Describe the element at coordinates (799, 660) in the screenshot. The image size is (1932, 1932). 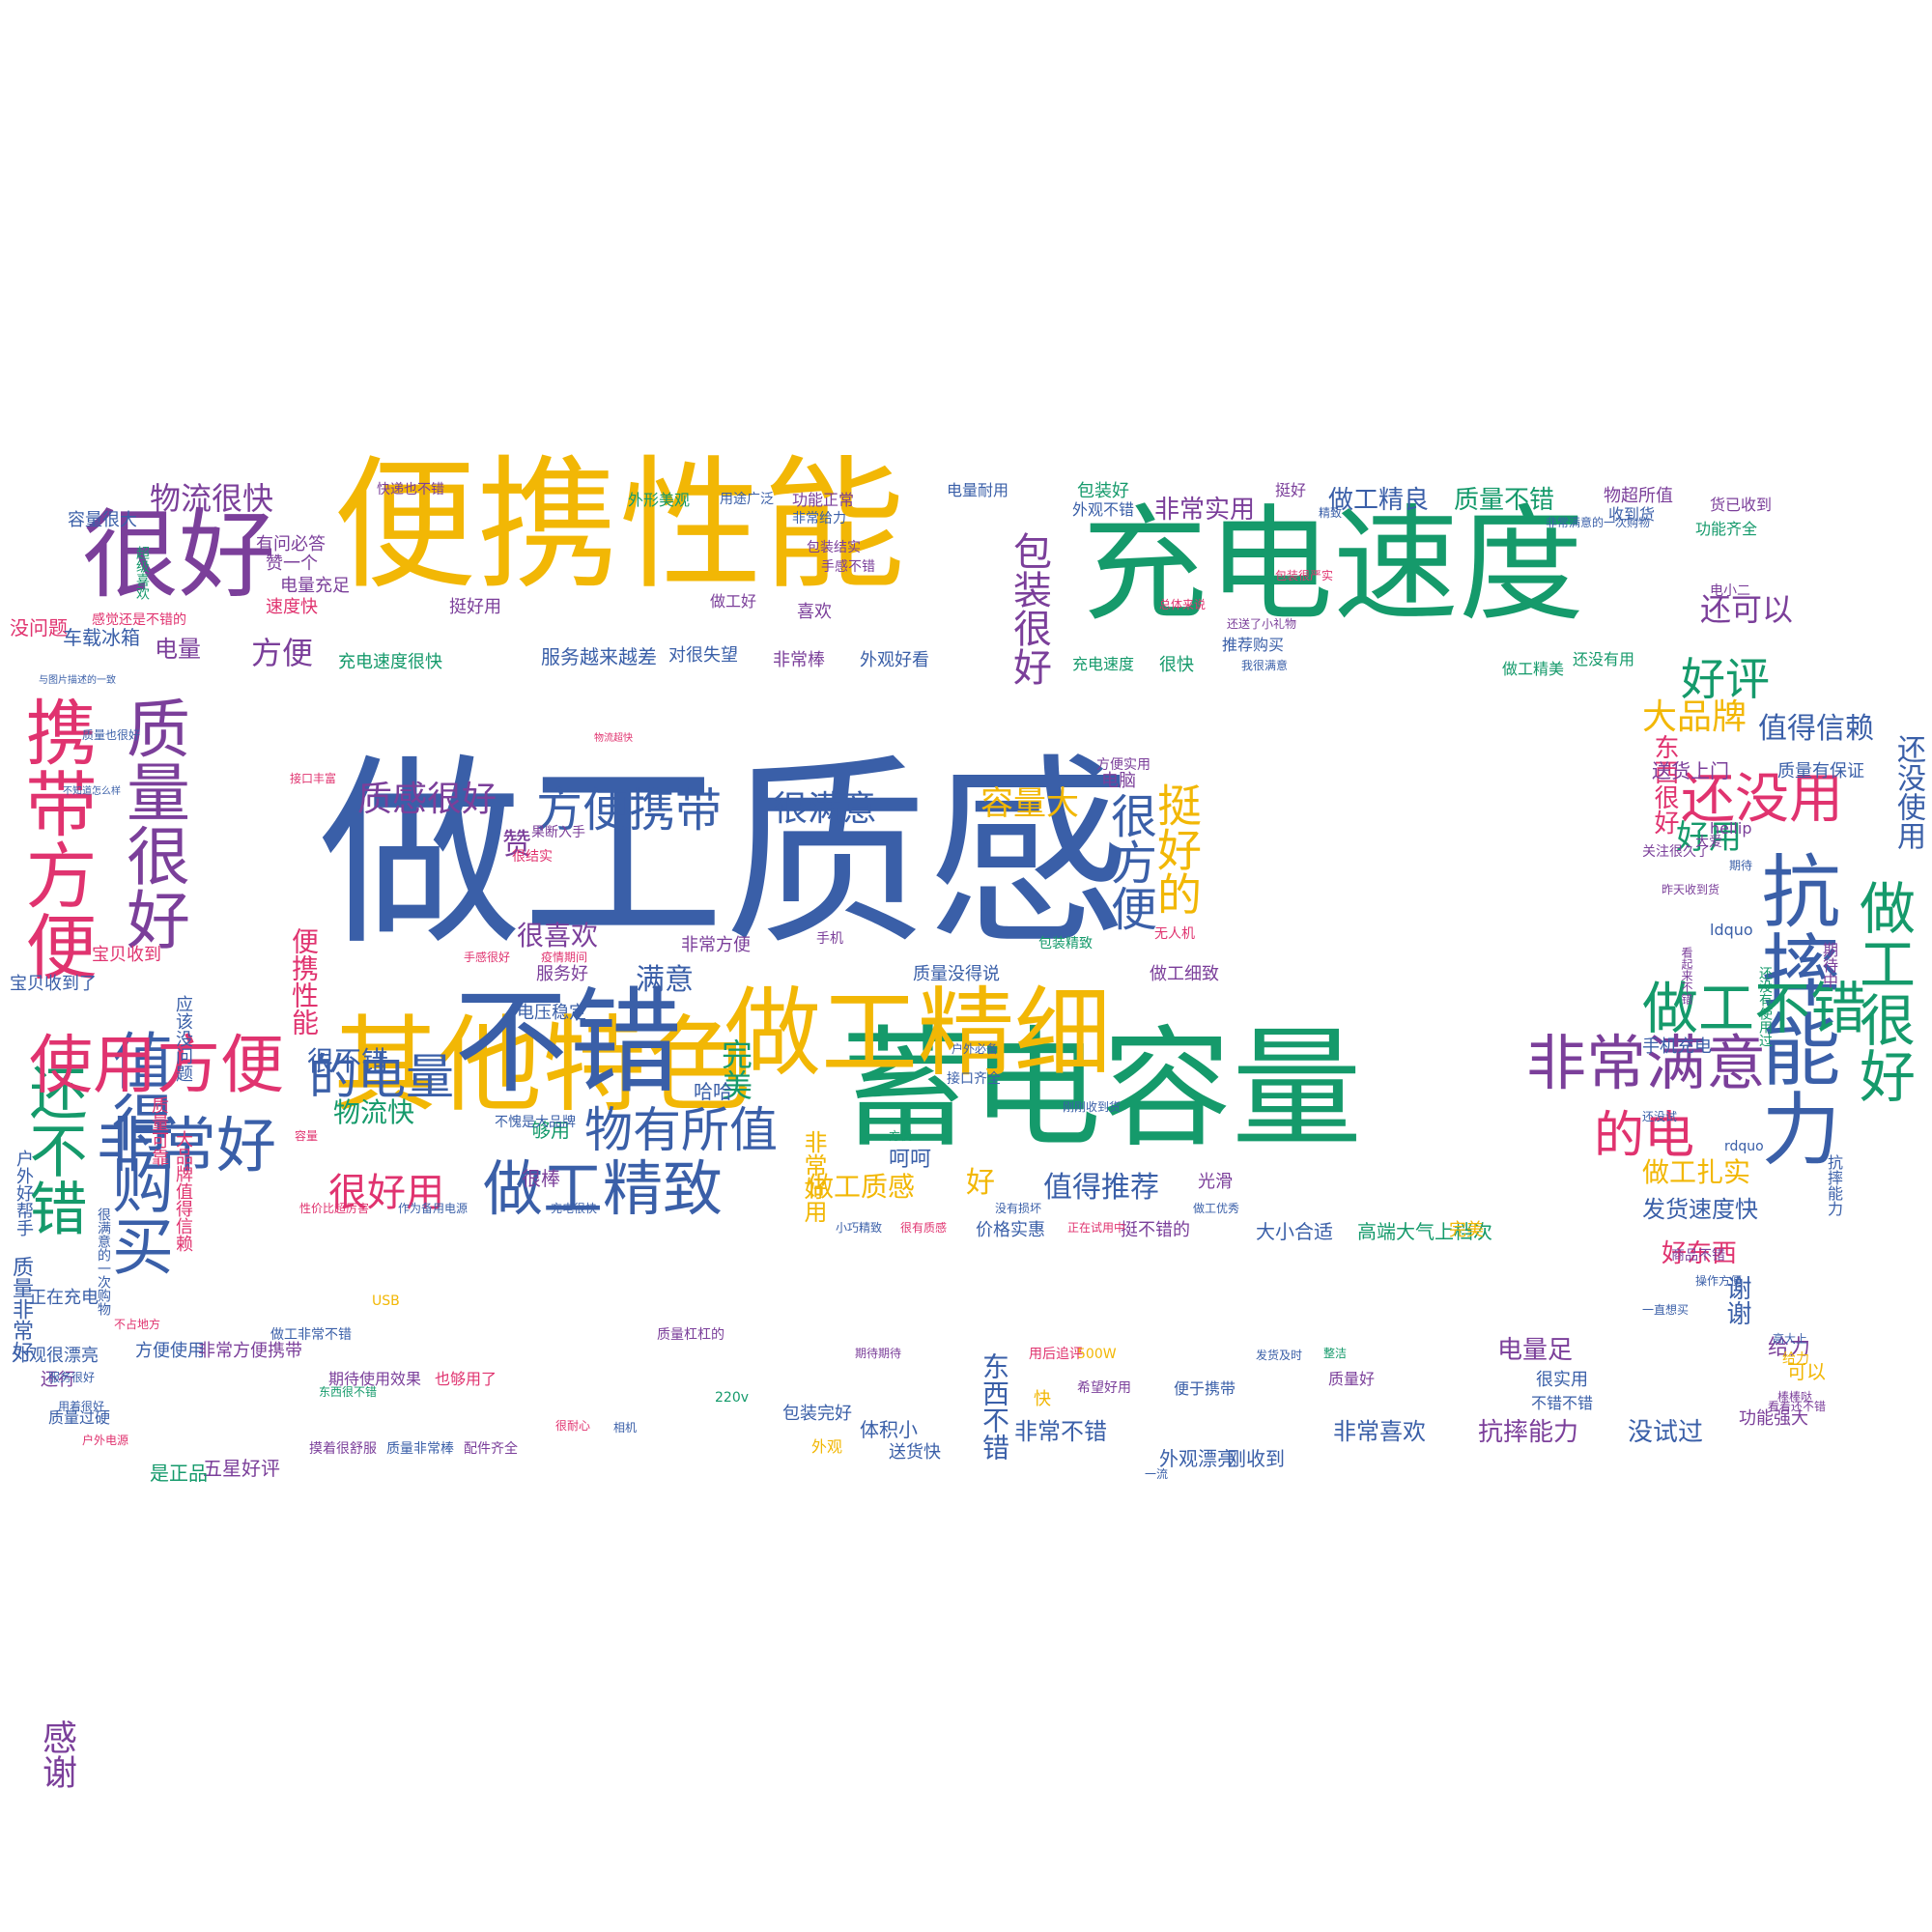
I see `cloud-word: 非常棒` at that location.